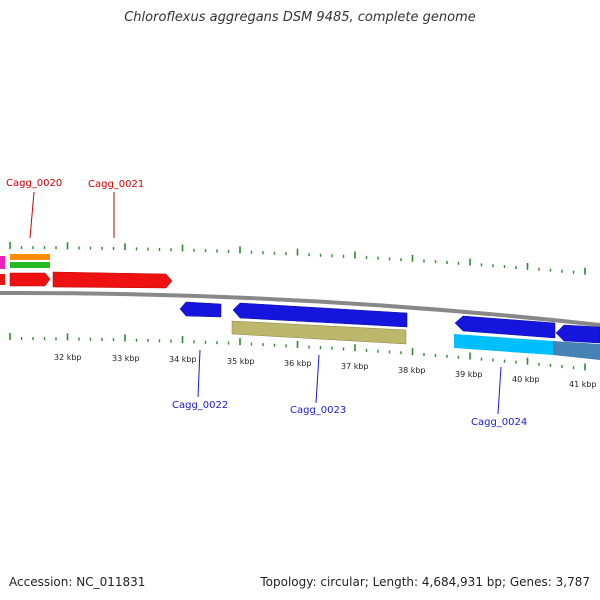 Image resolution: width=600 pixels, height=600 pixels. What do you see at coordinates (297, 258) in the screenshot?
I see `top-tick-row` at bounding box center [297, 258].